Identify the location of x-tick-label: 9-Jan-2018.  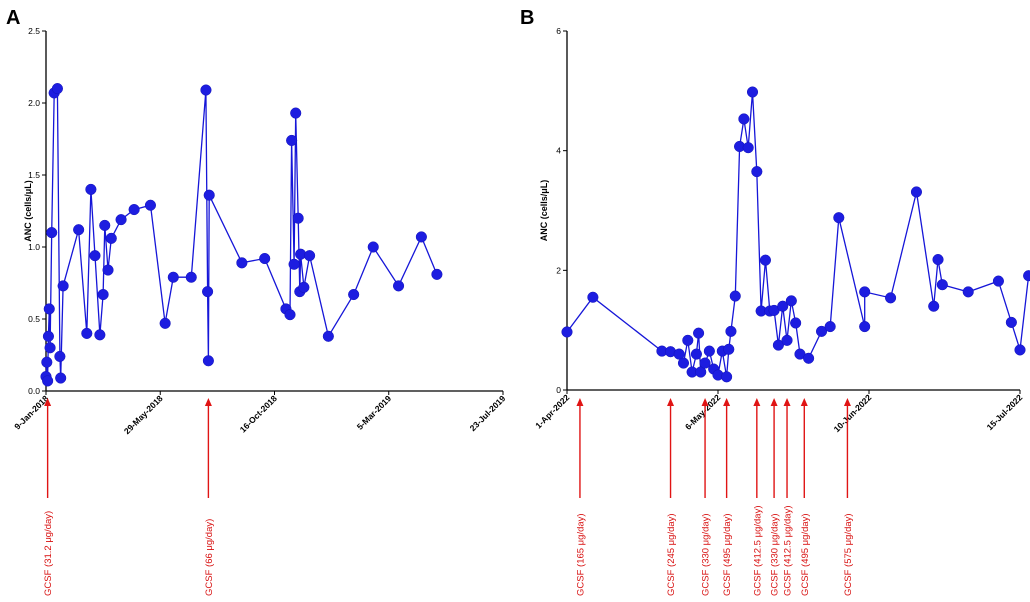
(31, 412).